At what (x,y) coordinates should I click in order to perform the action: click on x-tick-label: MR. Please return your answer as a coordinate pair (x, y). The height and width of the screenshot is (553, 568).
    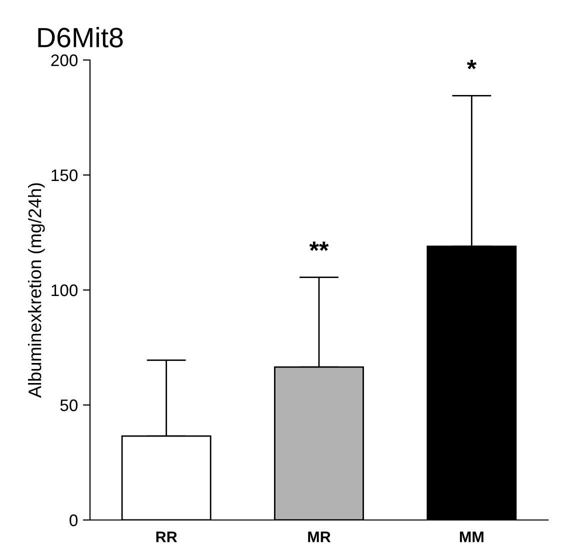
    Looking at the image, I should click on (319, 537).